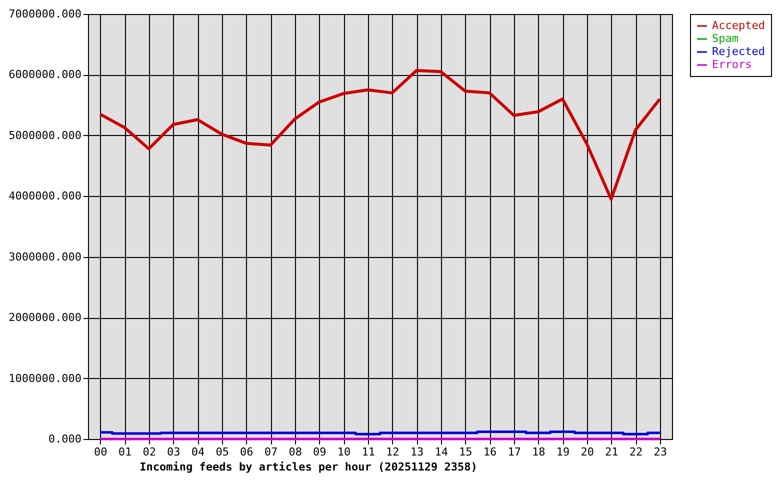 The height and width of the screenshot is (480, 780). Describe the element at coordinates (125, 452) in the screenshot. I see `x-tick-label: 01` at that location.